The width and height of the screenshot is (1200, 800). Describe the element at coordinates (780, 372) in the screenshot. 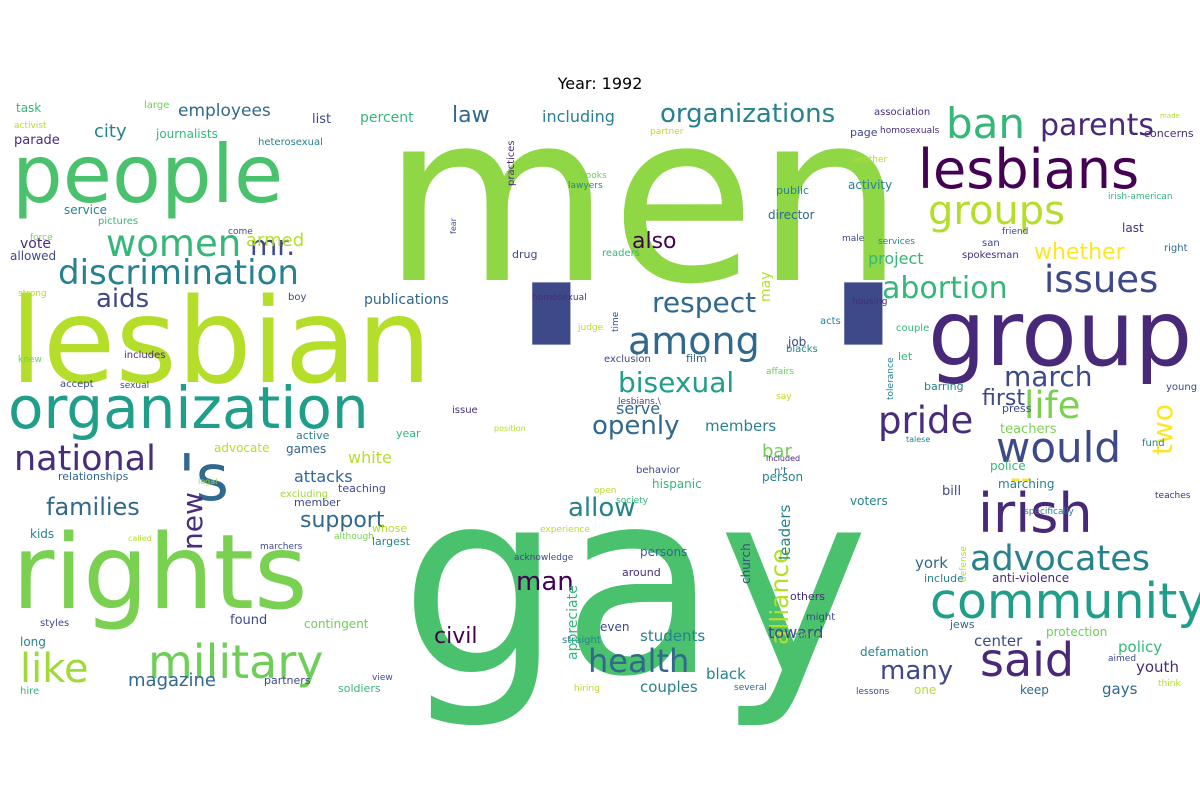

I see `cloud-word: affairs` at that location.